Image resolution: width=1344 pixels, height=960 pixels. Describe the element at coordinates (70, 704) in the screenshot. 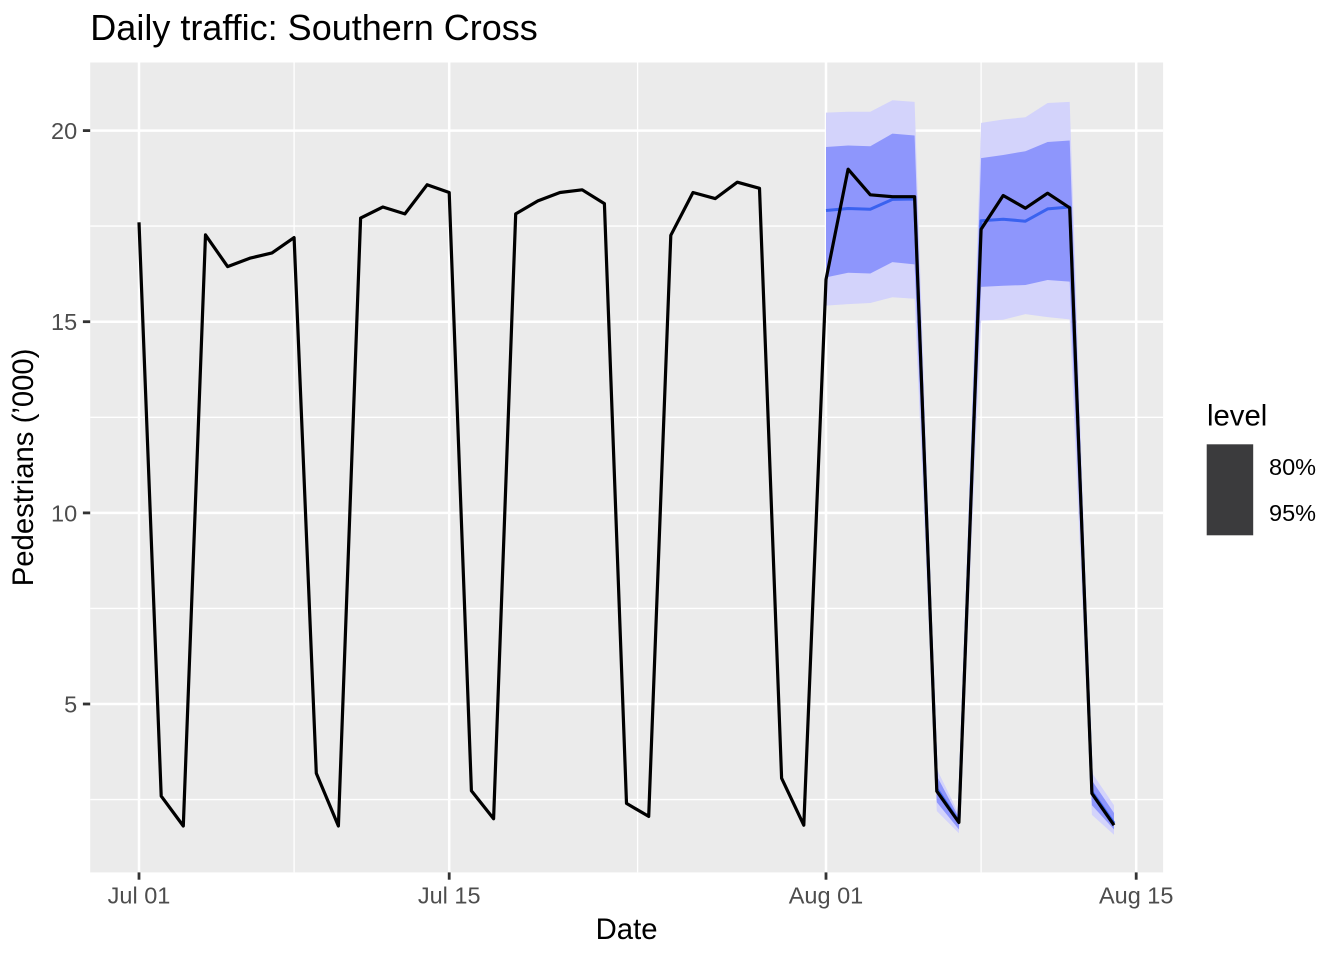

I see `svg-text: 5` at that location.